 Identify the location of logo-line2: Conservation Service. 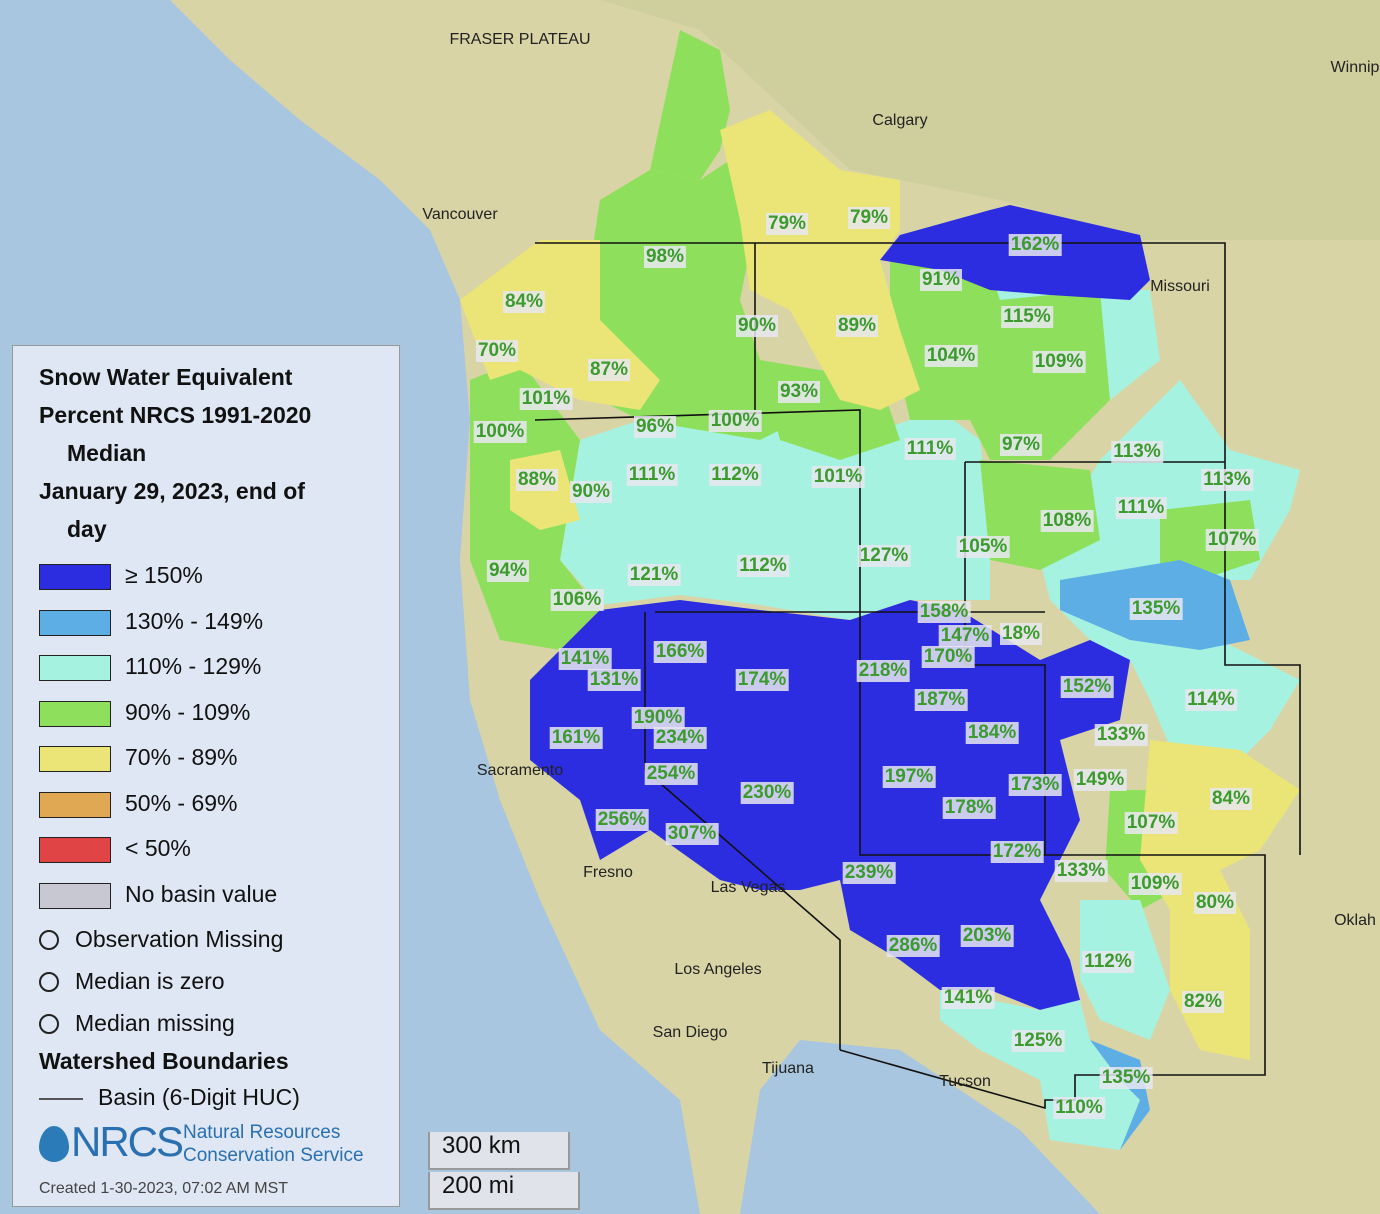
(273, 1155).